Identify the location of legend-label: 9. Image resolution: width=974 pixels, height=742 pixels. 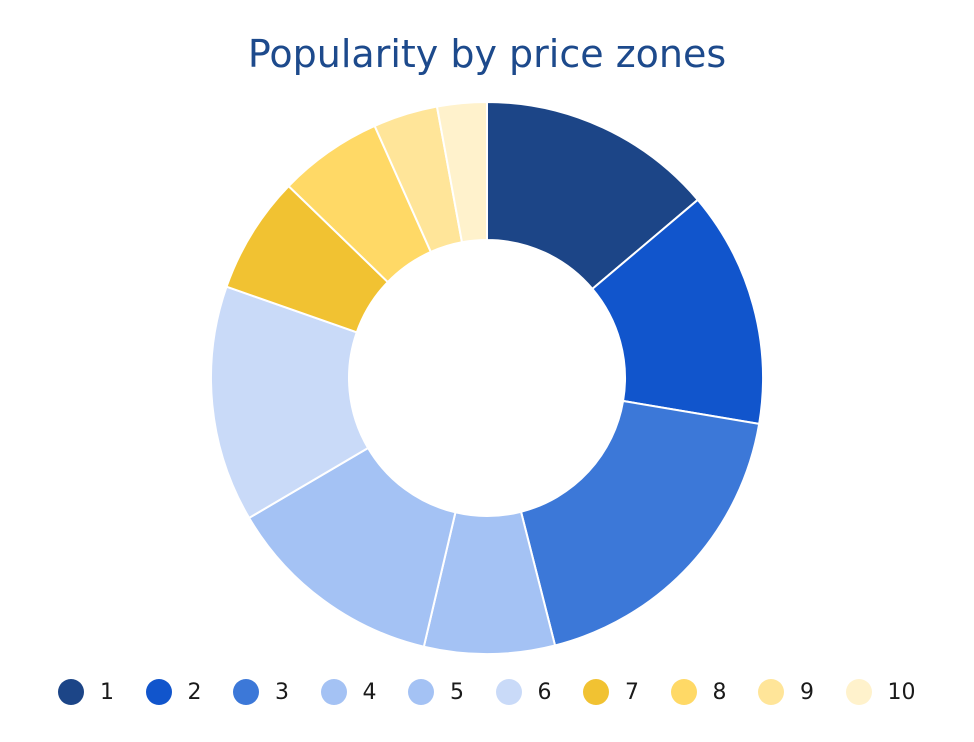
(807, 692).